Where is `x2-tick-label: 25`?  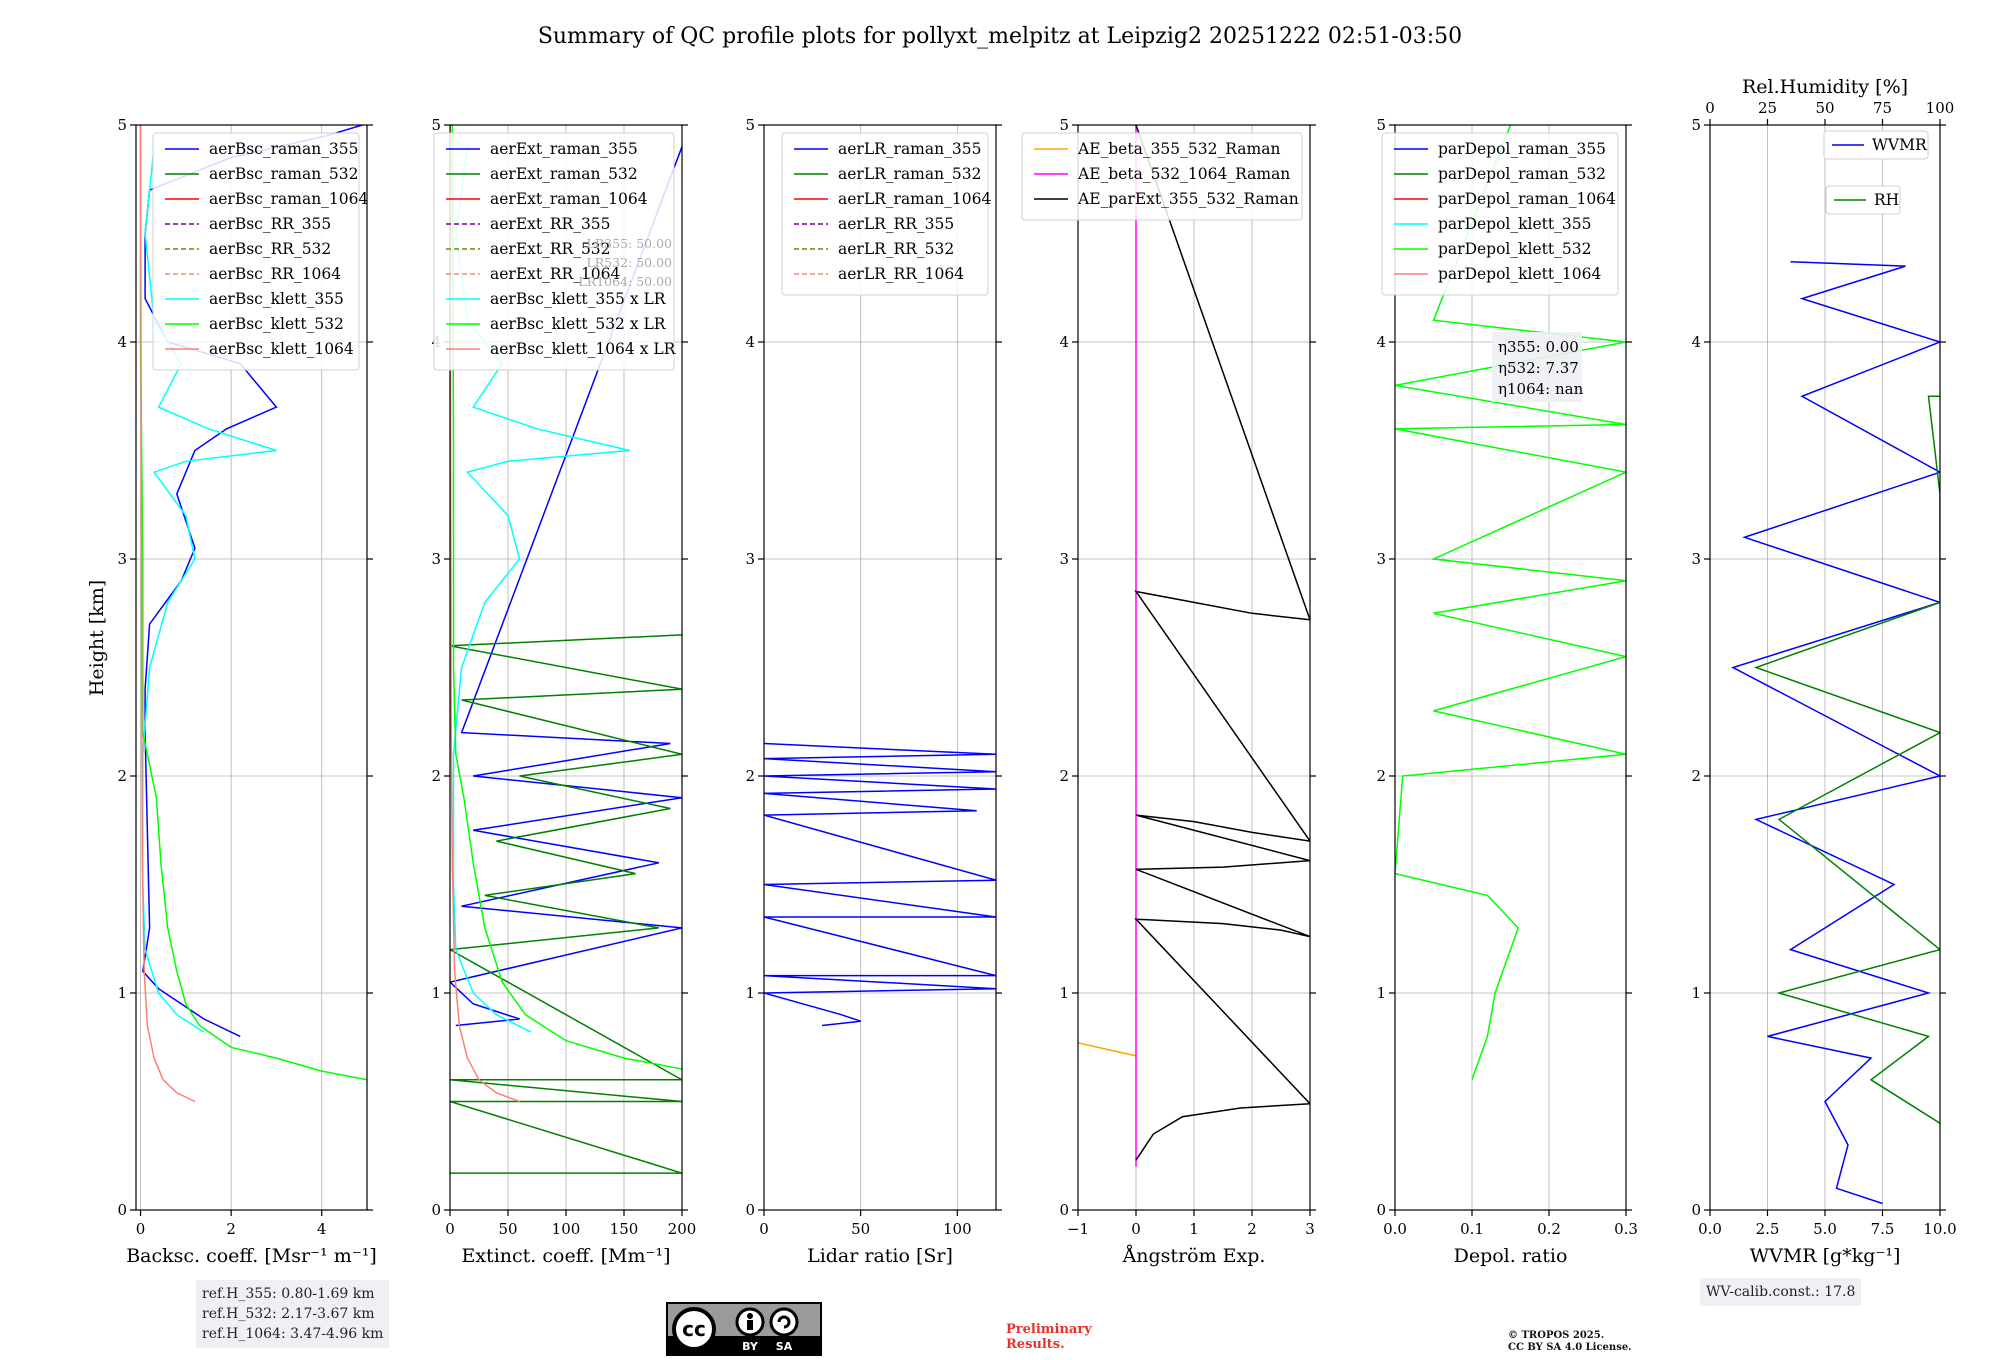 x2-tick-label: 25 is located at coordinates (1767, 108).